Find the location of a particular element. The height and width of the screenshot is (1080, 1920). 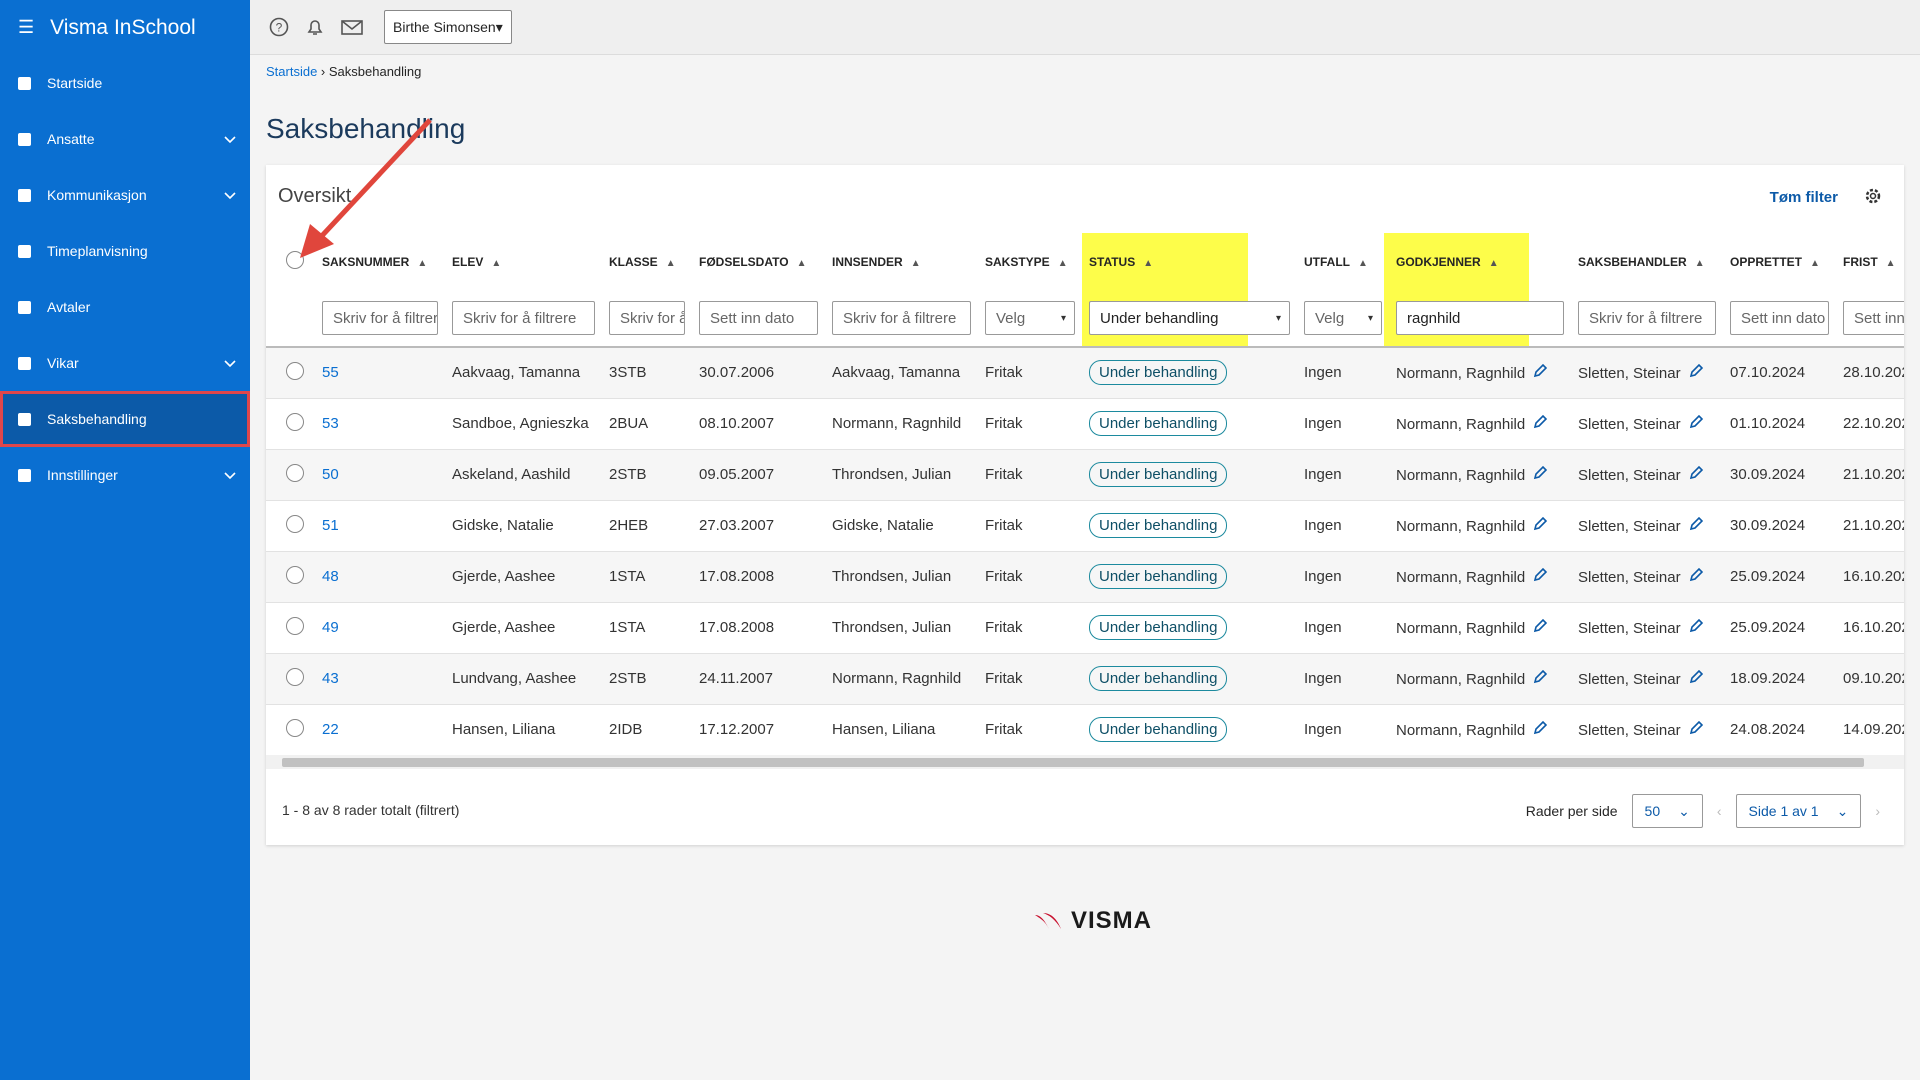

case-number: 43 is located at coordinates (330, 678).